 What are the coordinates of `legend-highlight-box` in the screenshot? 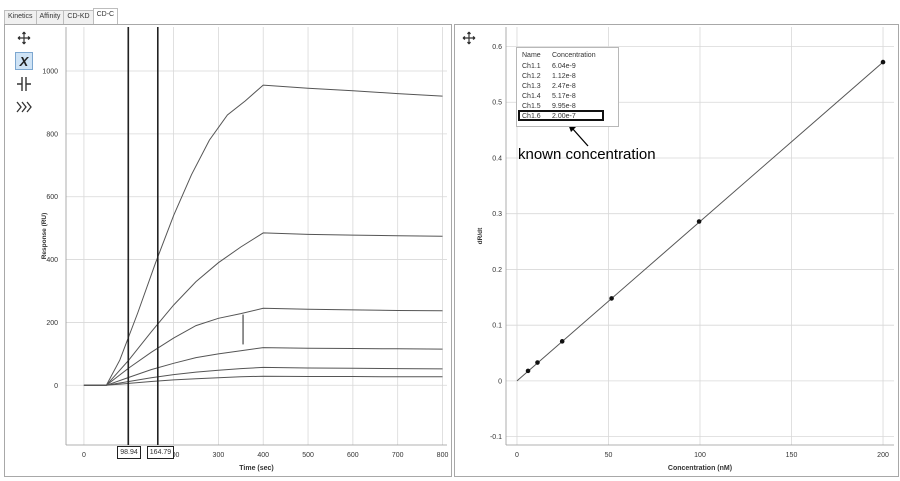 It's located at (561, 115).